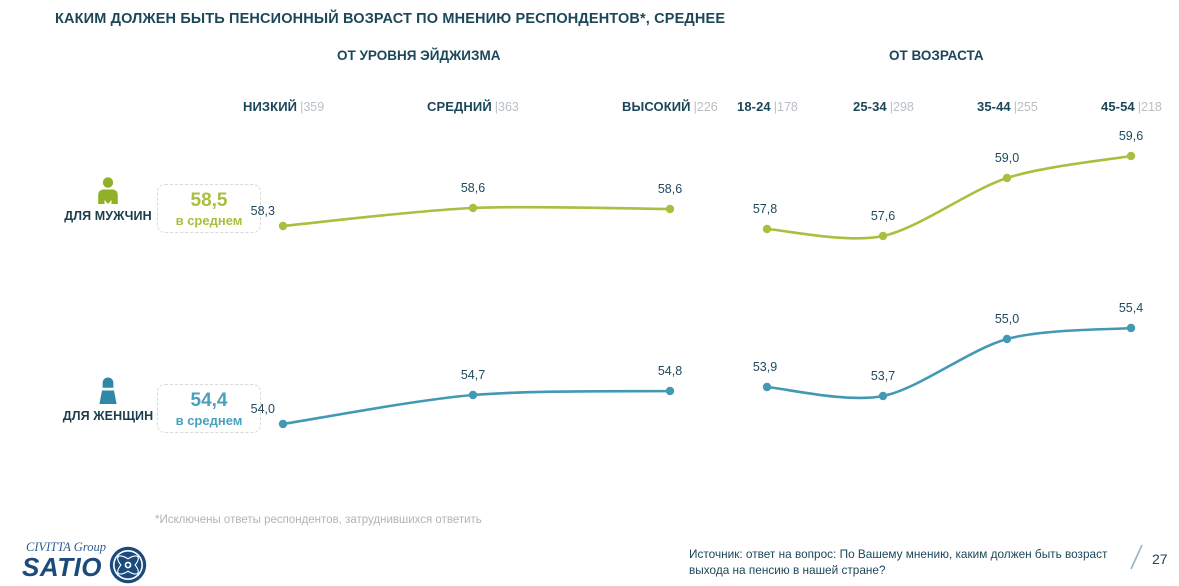 The height and width of the screenshot is (586, 1179). I want to click on data-label-men-ageism-2: 58,6, so click(670, 189).